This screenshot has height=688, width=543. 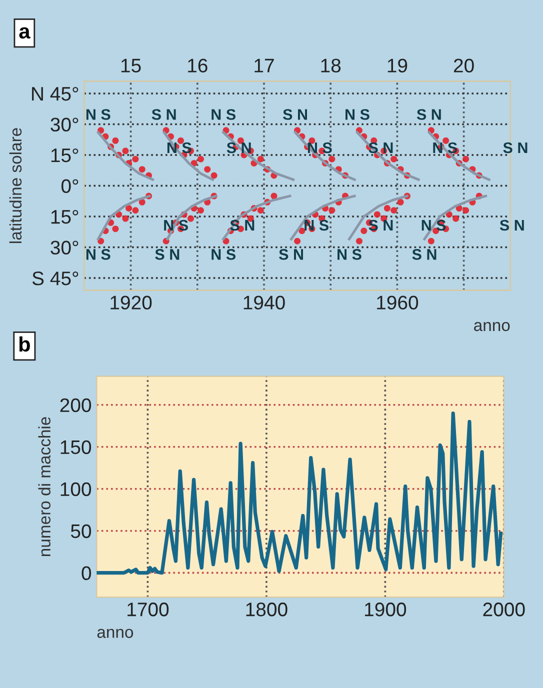 I want to click on y-tick-label: S 45°, so click(x=55, y=279).